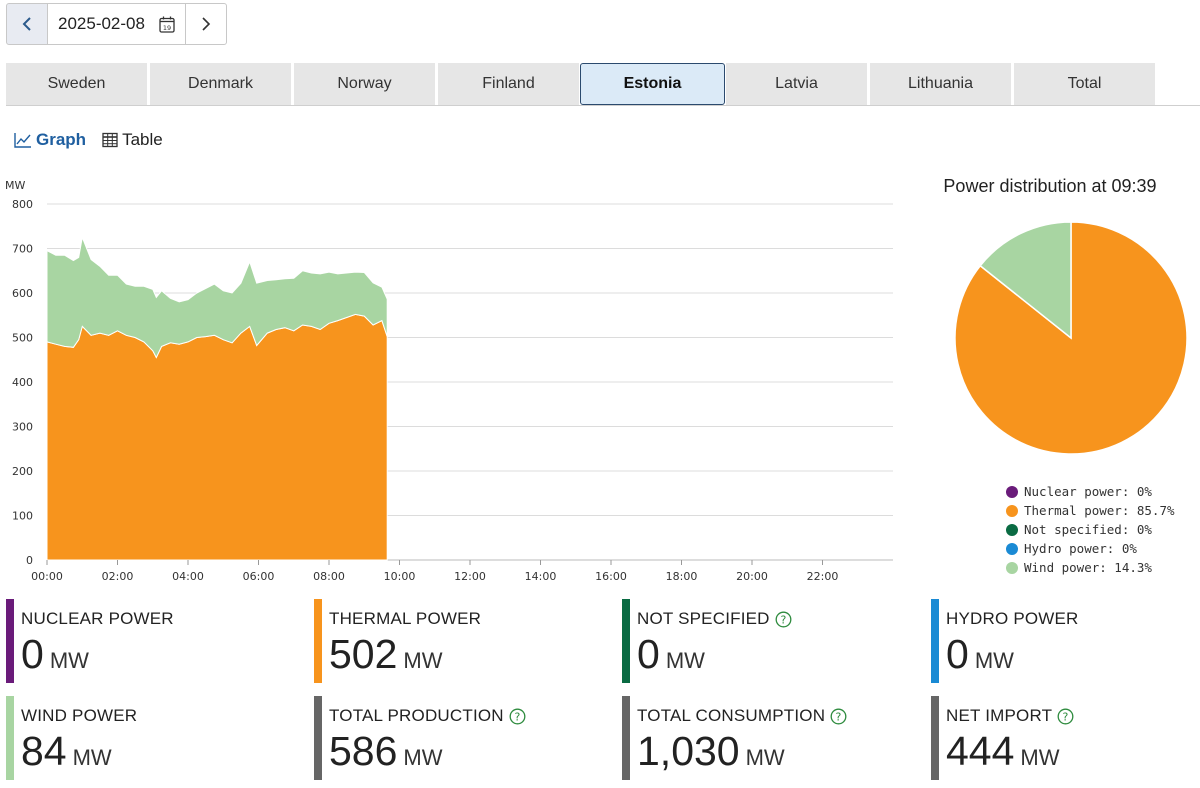 The image size is (1200, 788). I want to click on power-distribution-pie, so click(1071, 338).